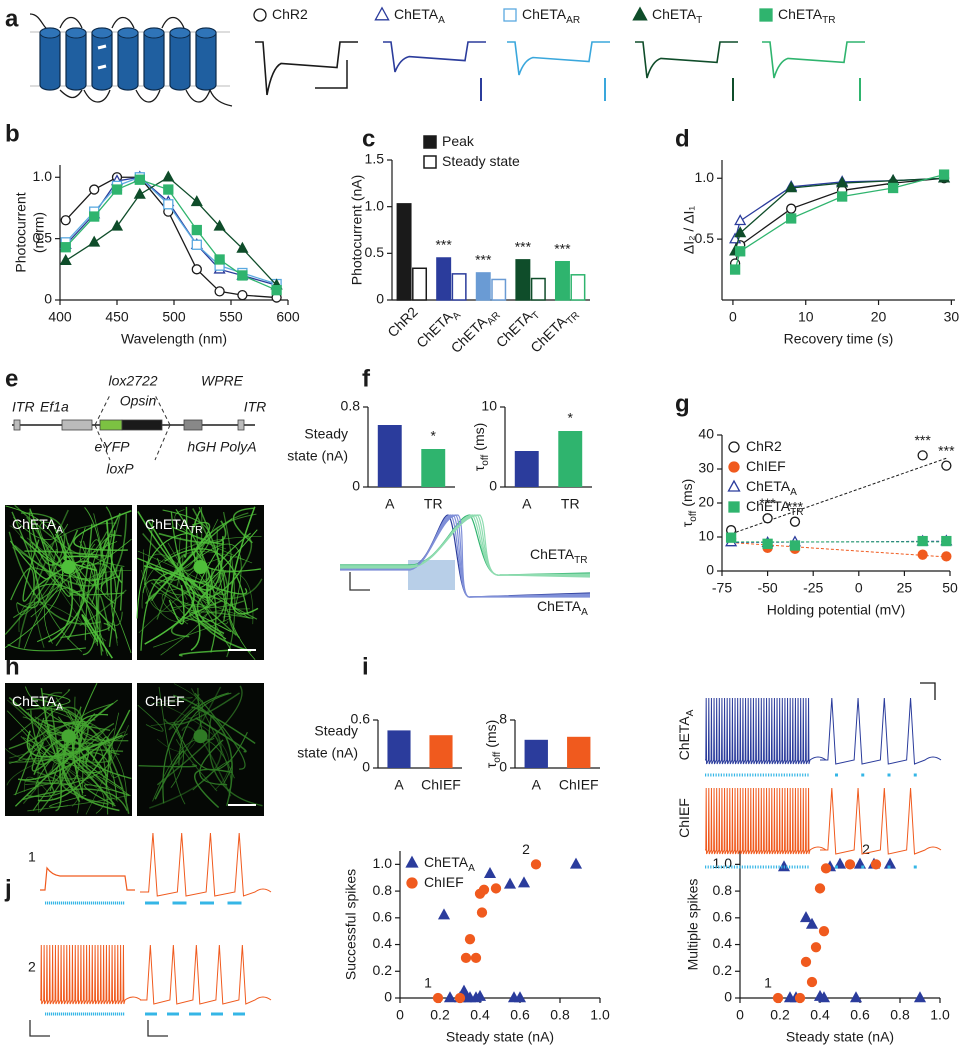 The width and height of the screenshot is (960, 1055). I want to click on y-axis-label: state (nA), so click(317, 456).